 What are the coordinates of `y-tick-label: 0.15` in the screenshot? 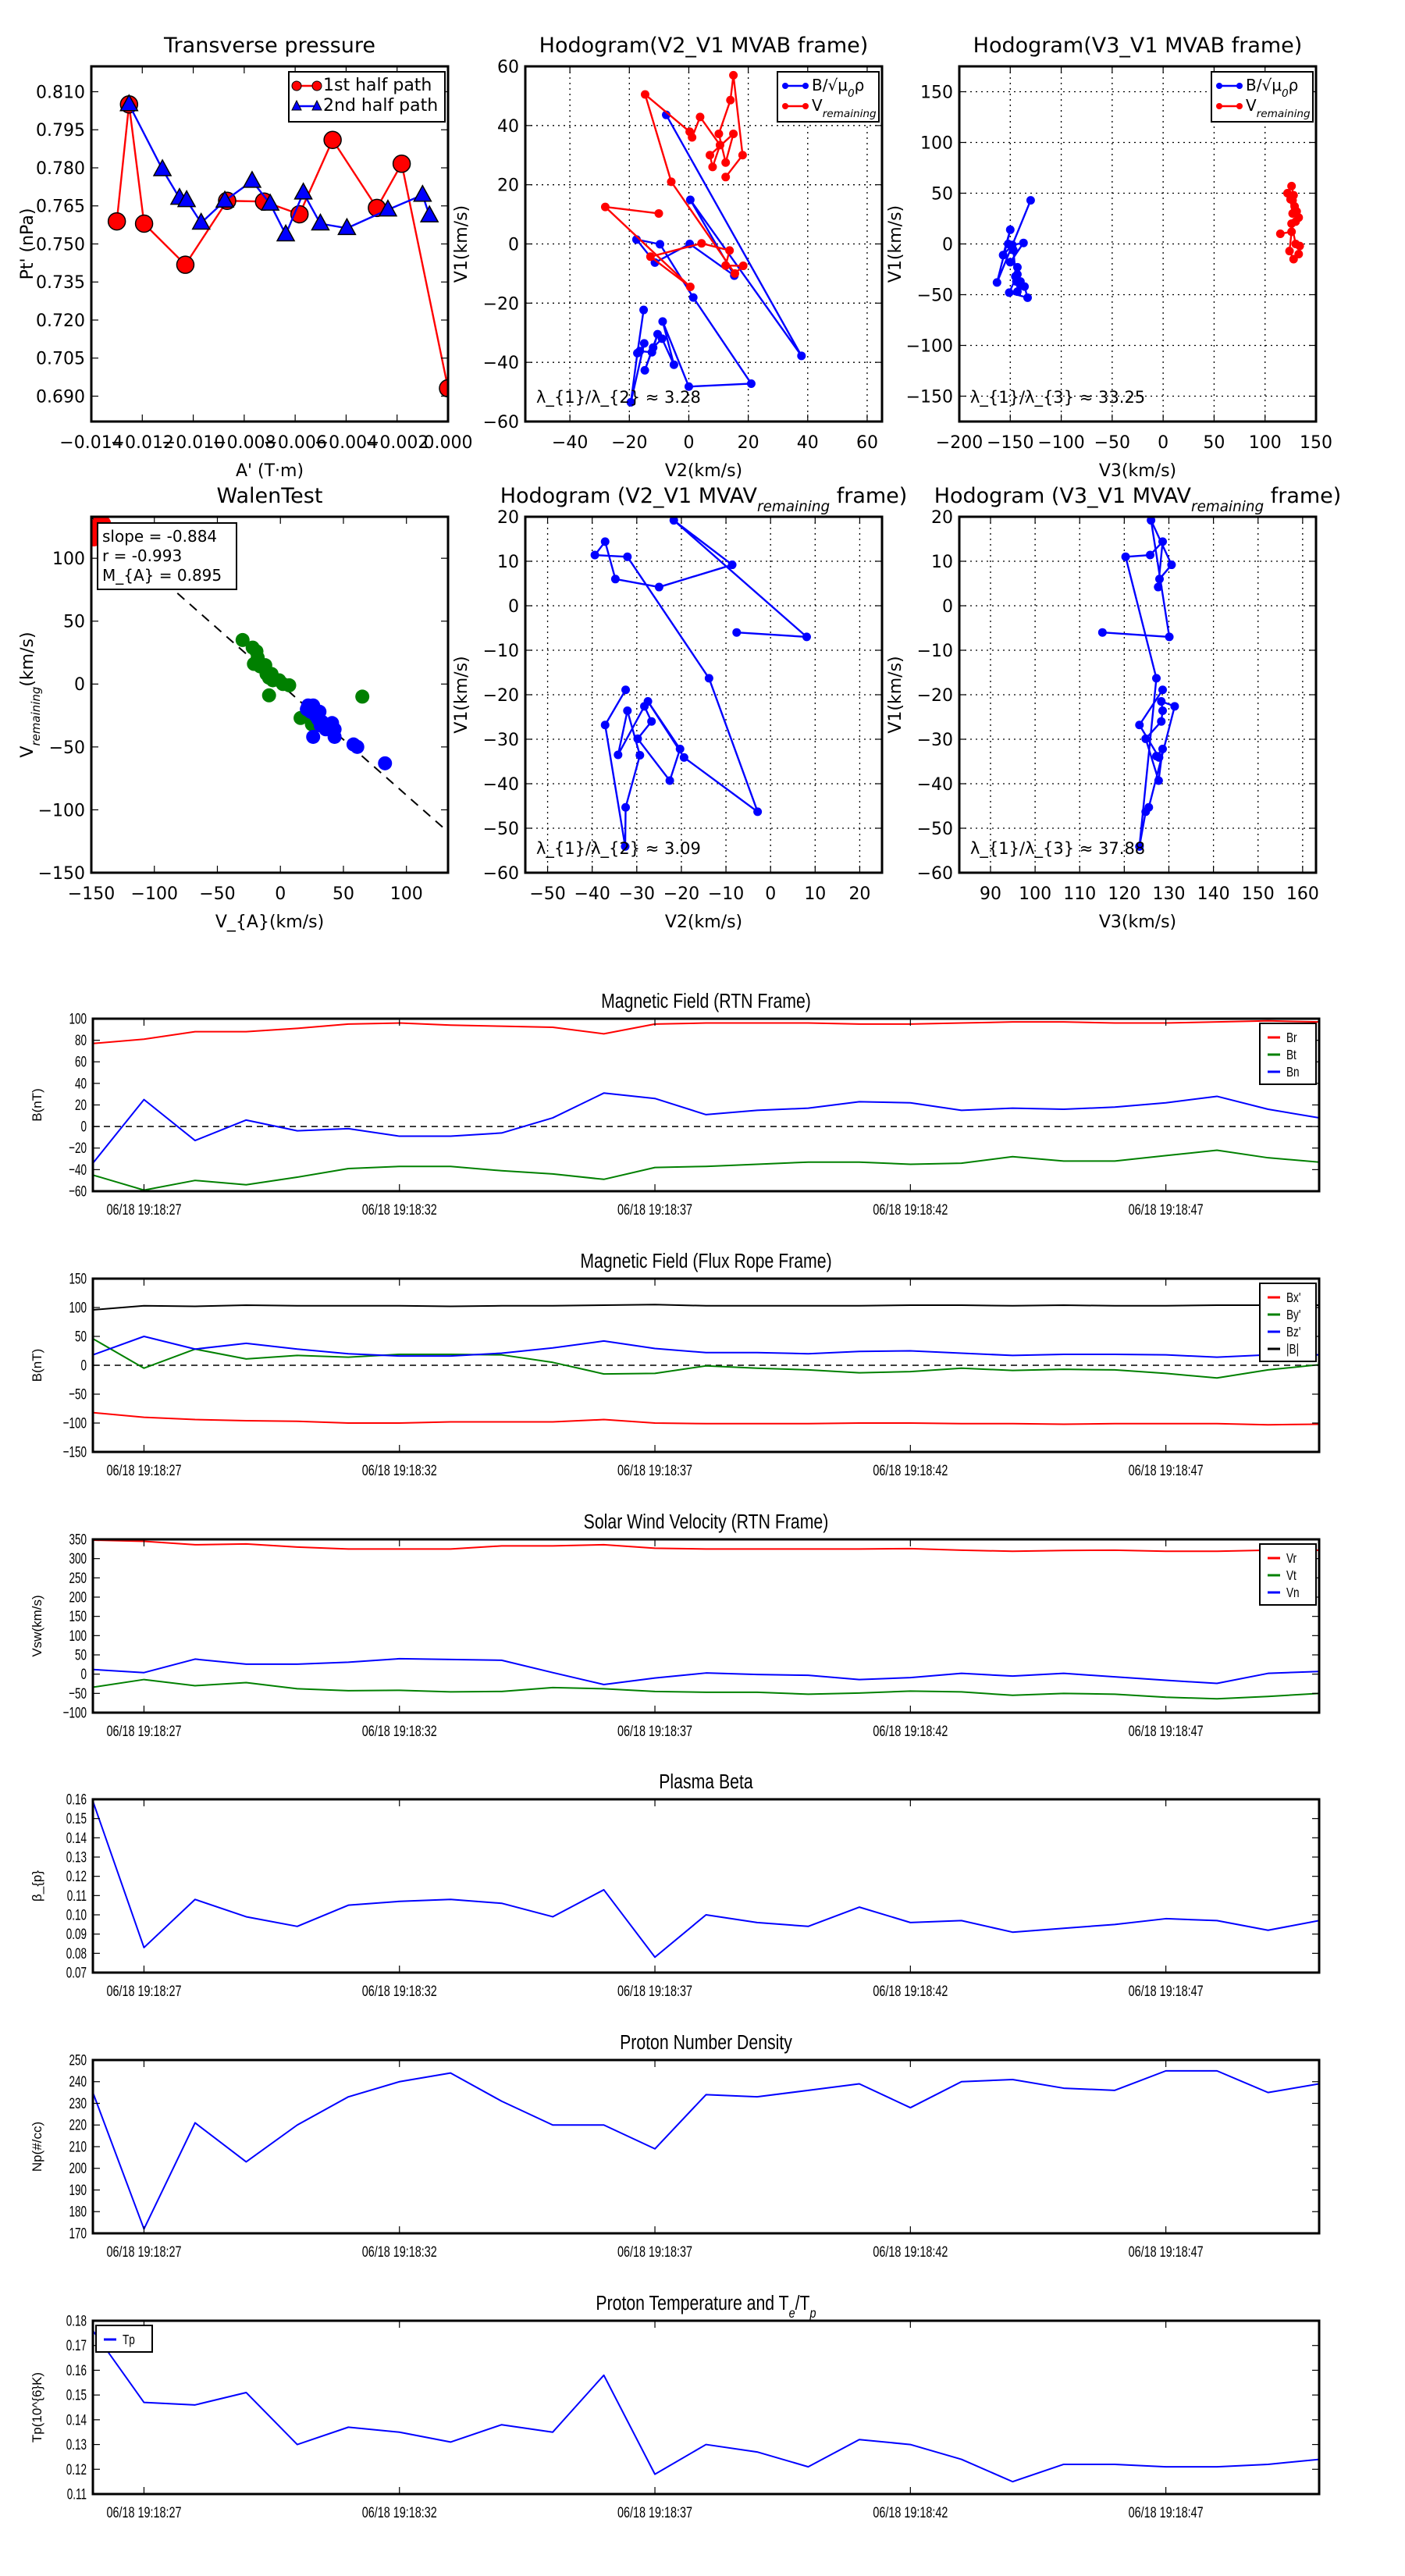 It's located at (76, 2394).